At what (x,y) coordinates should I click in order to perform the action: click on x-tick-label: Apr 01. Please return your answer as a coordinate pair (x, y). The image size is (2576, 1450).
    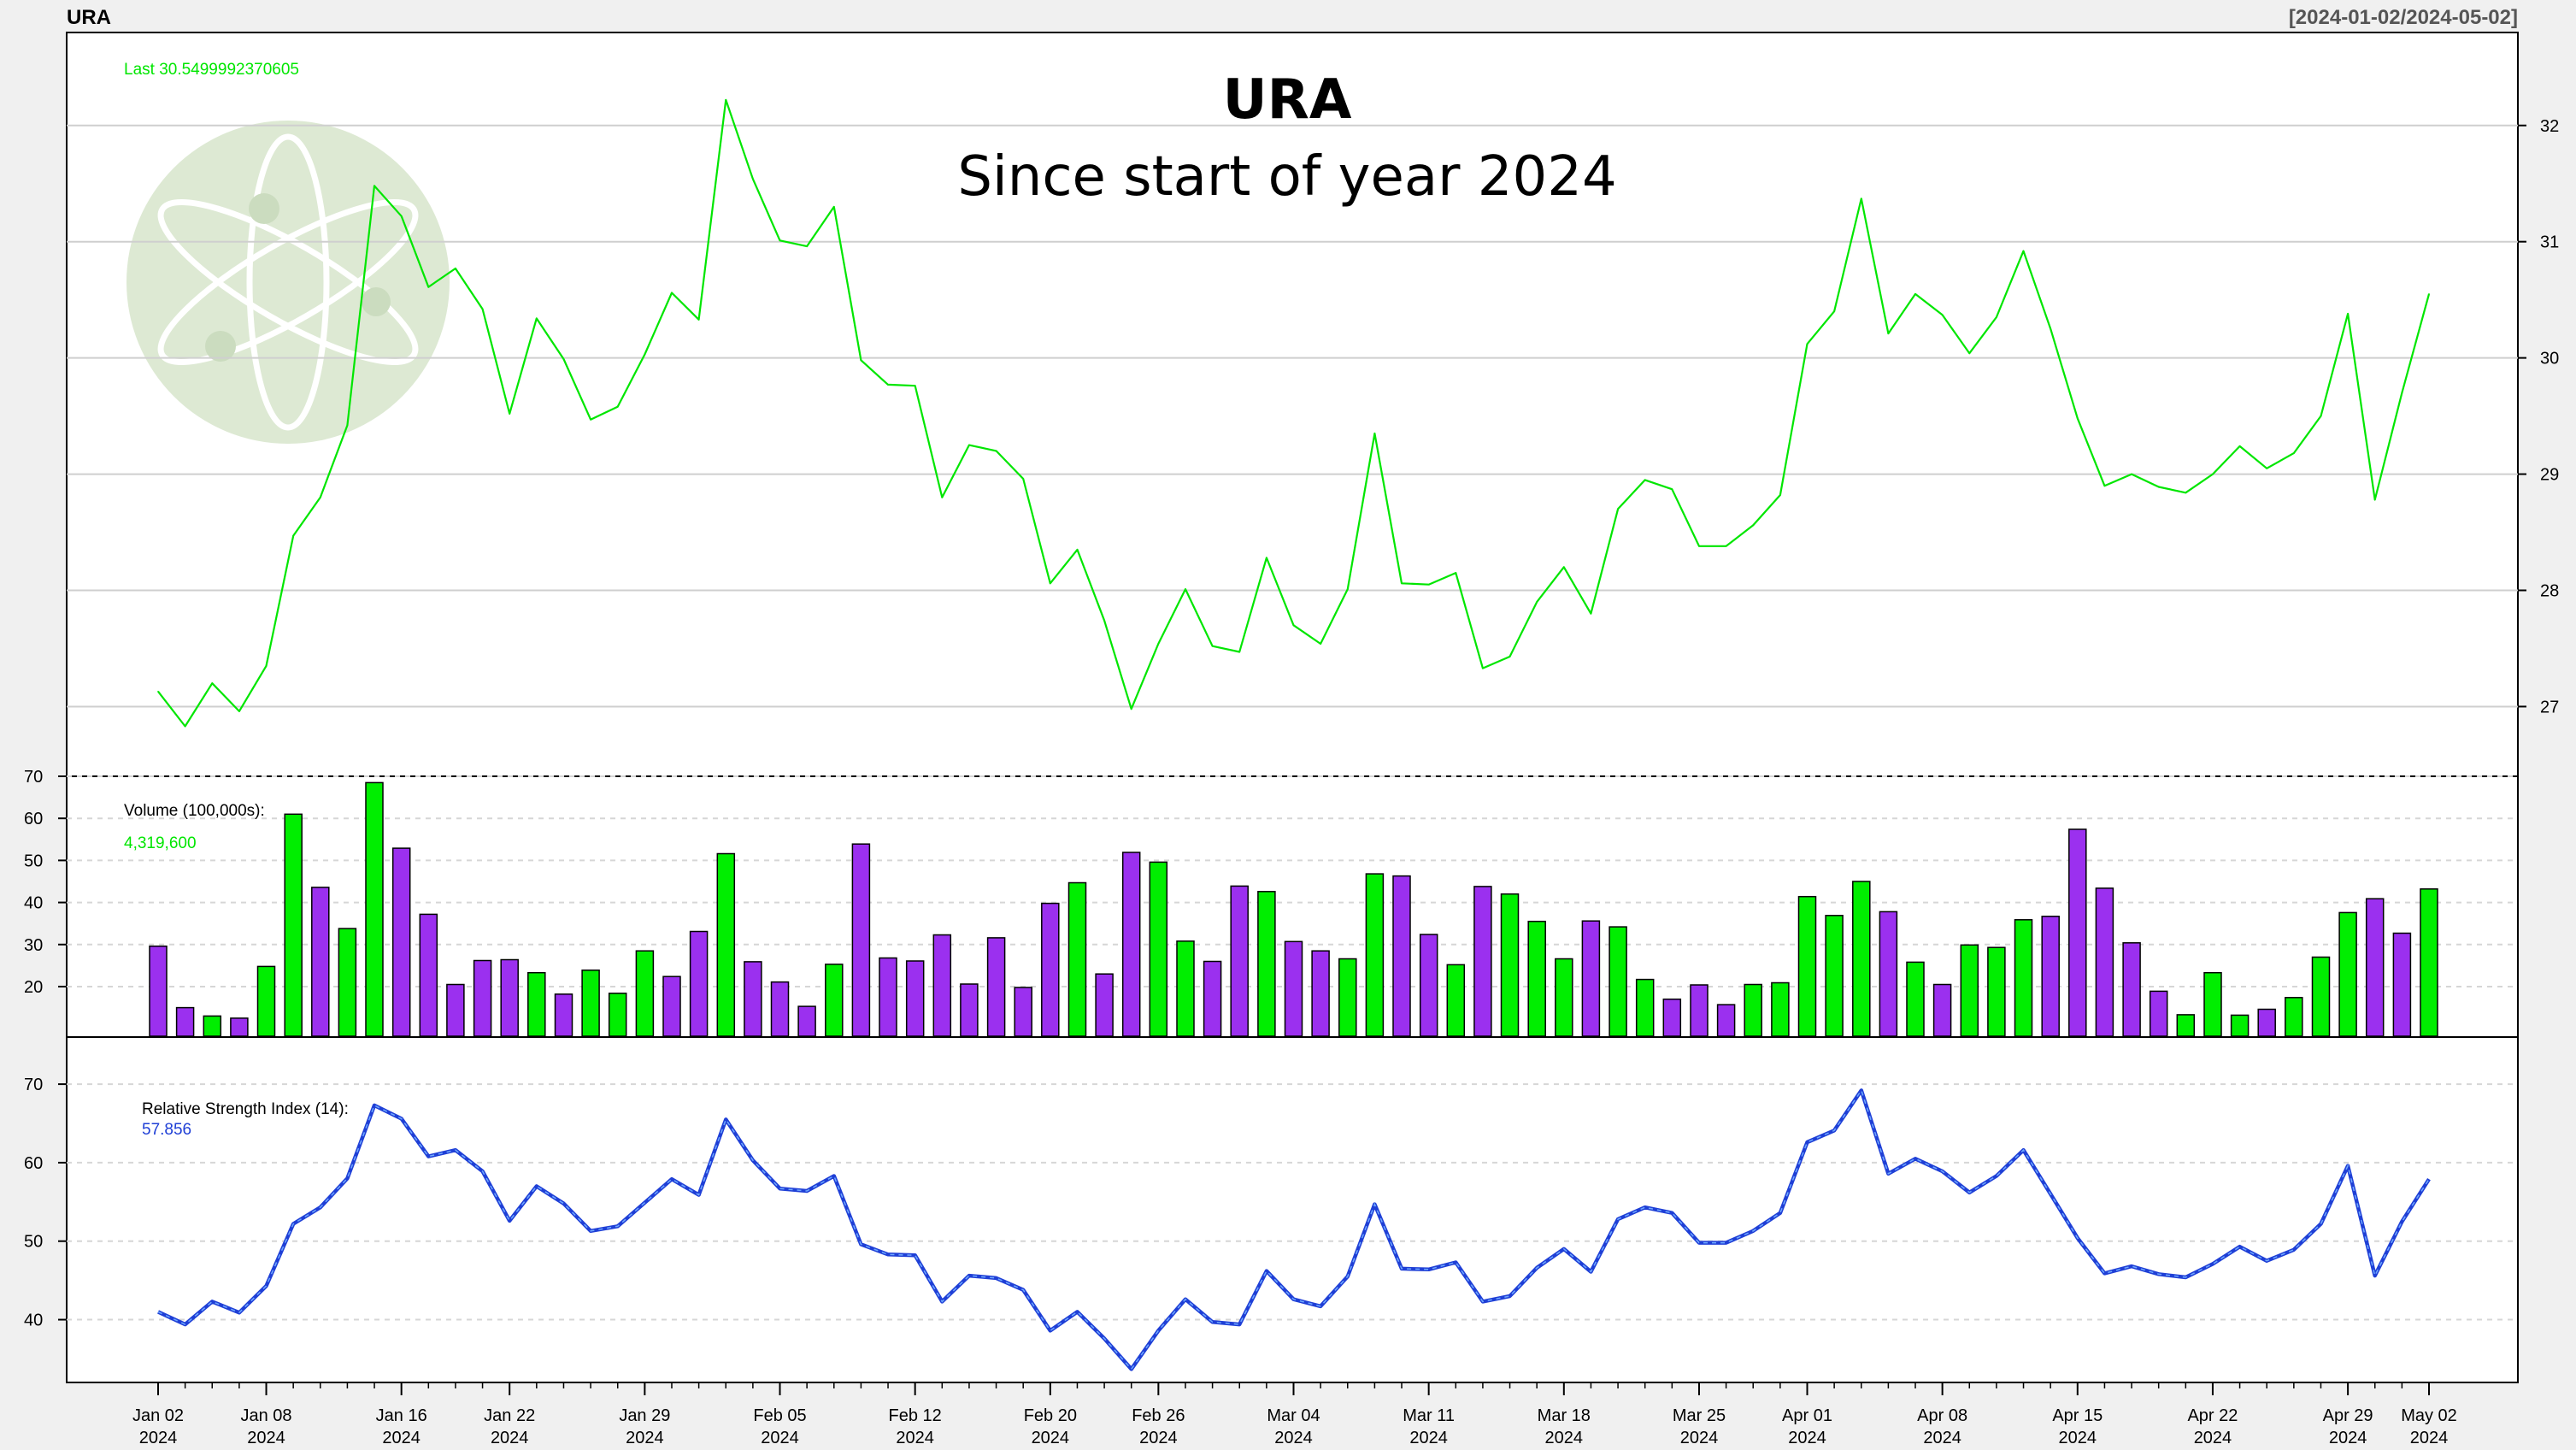
    Looking at the image, I should click on (1807, 1416).